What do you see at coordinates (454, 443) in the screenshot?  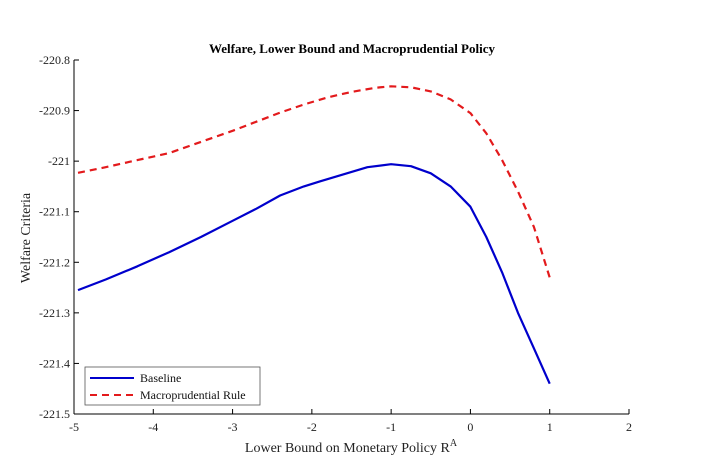 I see `x-axis-label-superscript: A` at bounding box center [454, 443].